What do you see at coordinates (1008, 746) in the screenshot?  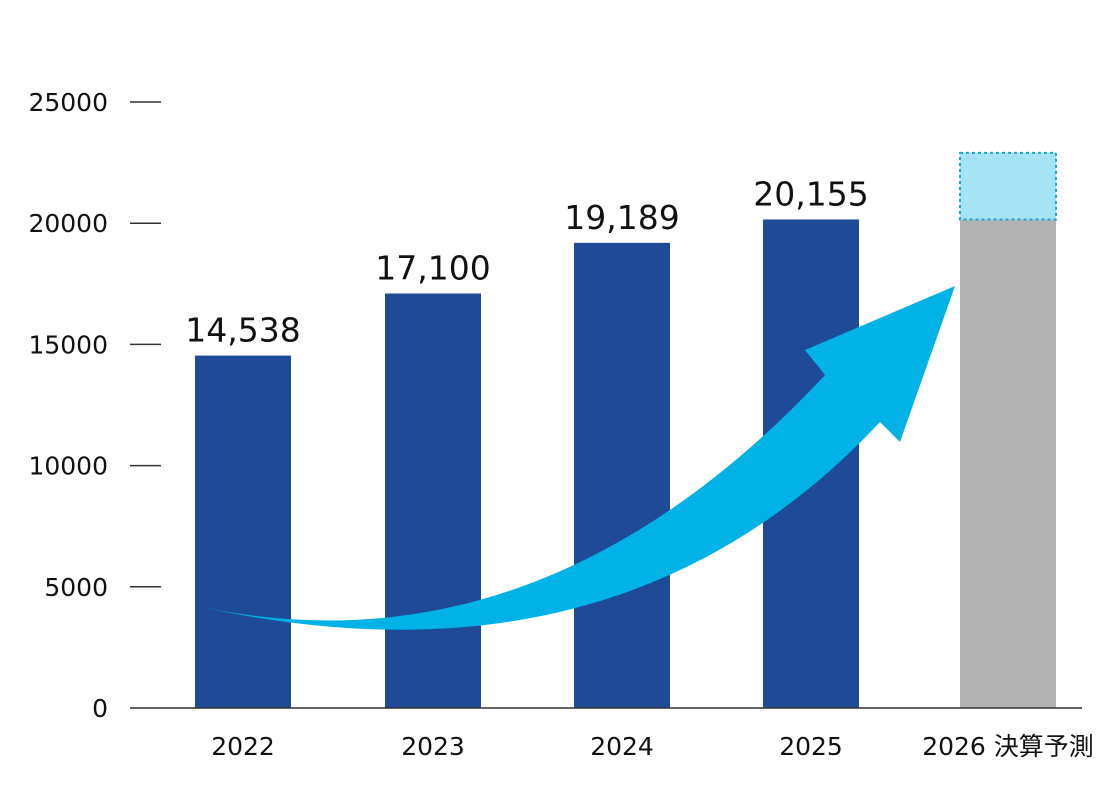 I see `x-category-label: 2026 決算予測` at bounding box center [1008, 746].